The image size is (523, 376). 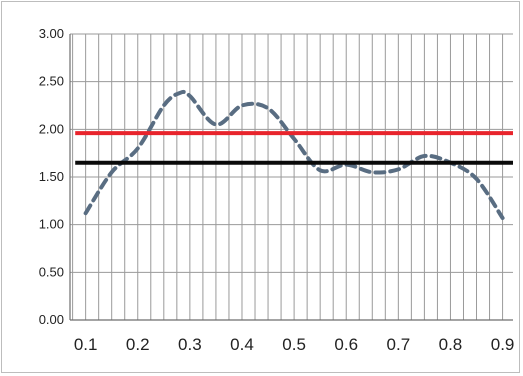 I want to click on x-tick-label: 0.4, so click(x=242, y=344).